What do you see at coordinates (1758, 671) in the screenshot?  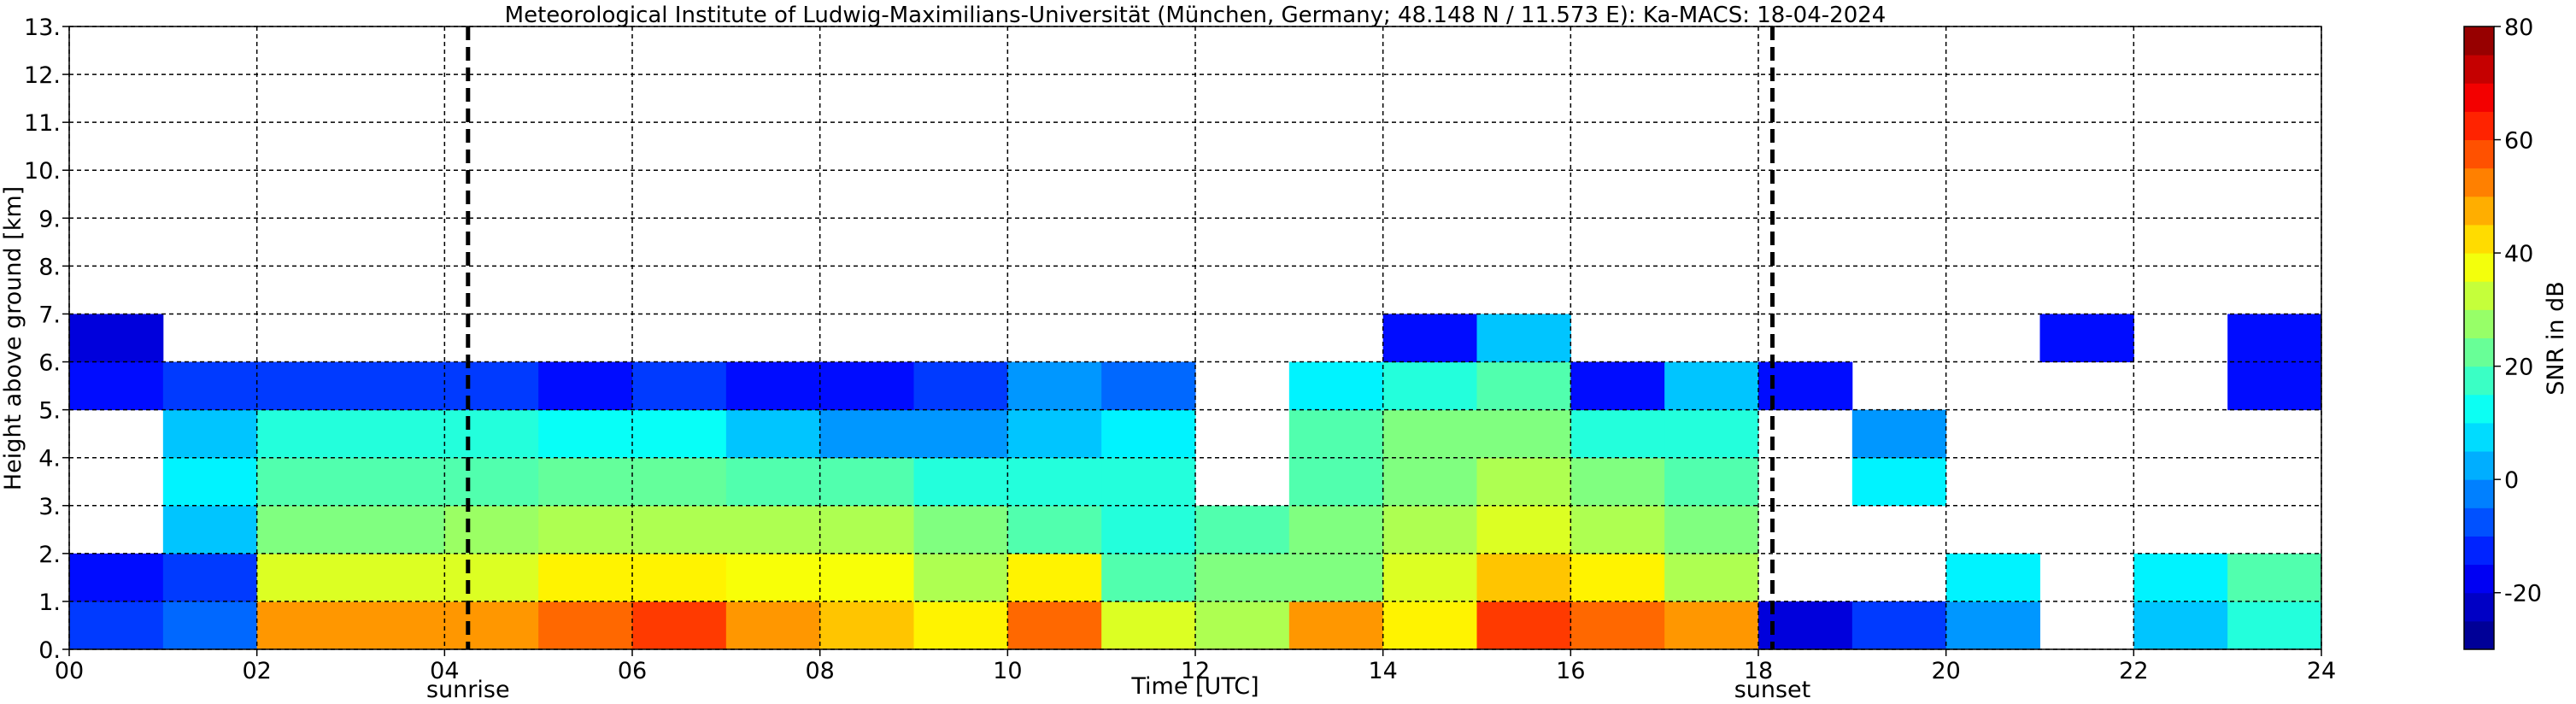 I see `x-tick-label: 18` at bounding box center [1758, 671].